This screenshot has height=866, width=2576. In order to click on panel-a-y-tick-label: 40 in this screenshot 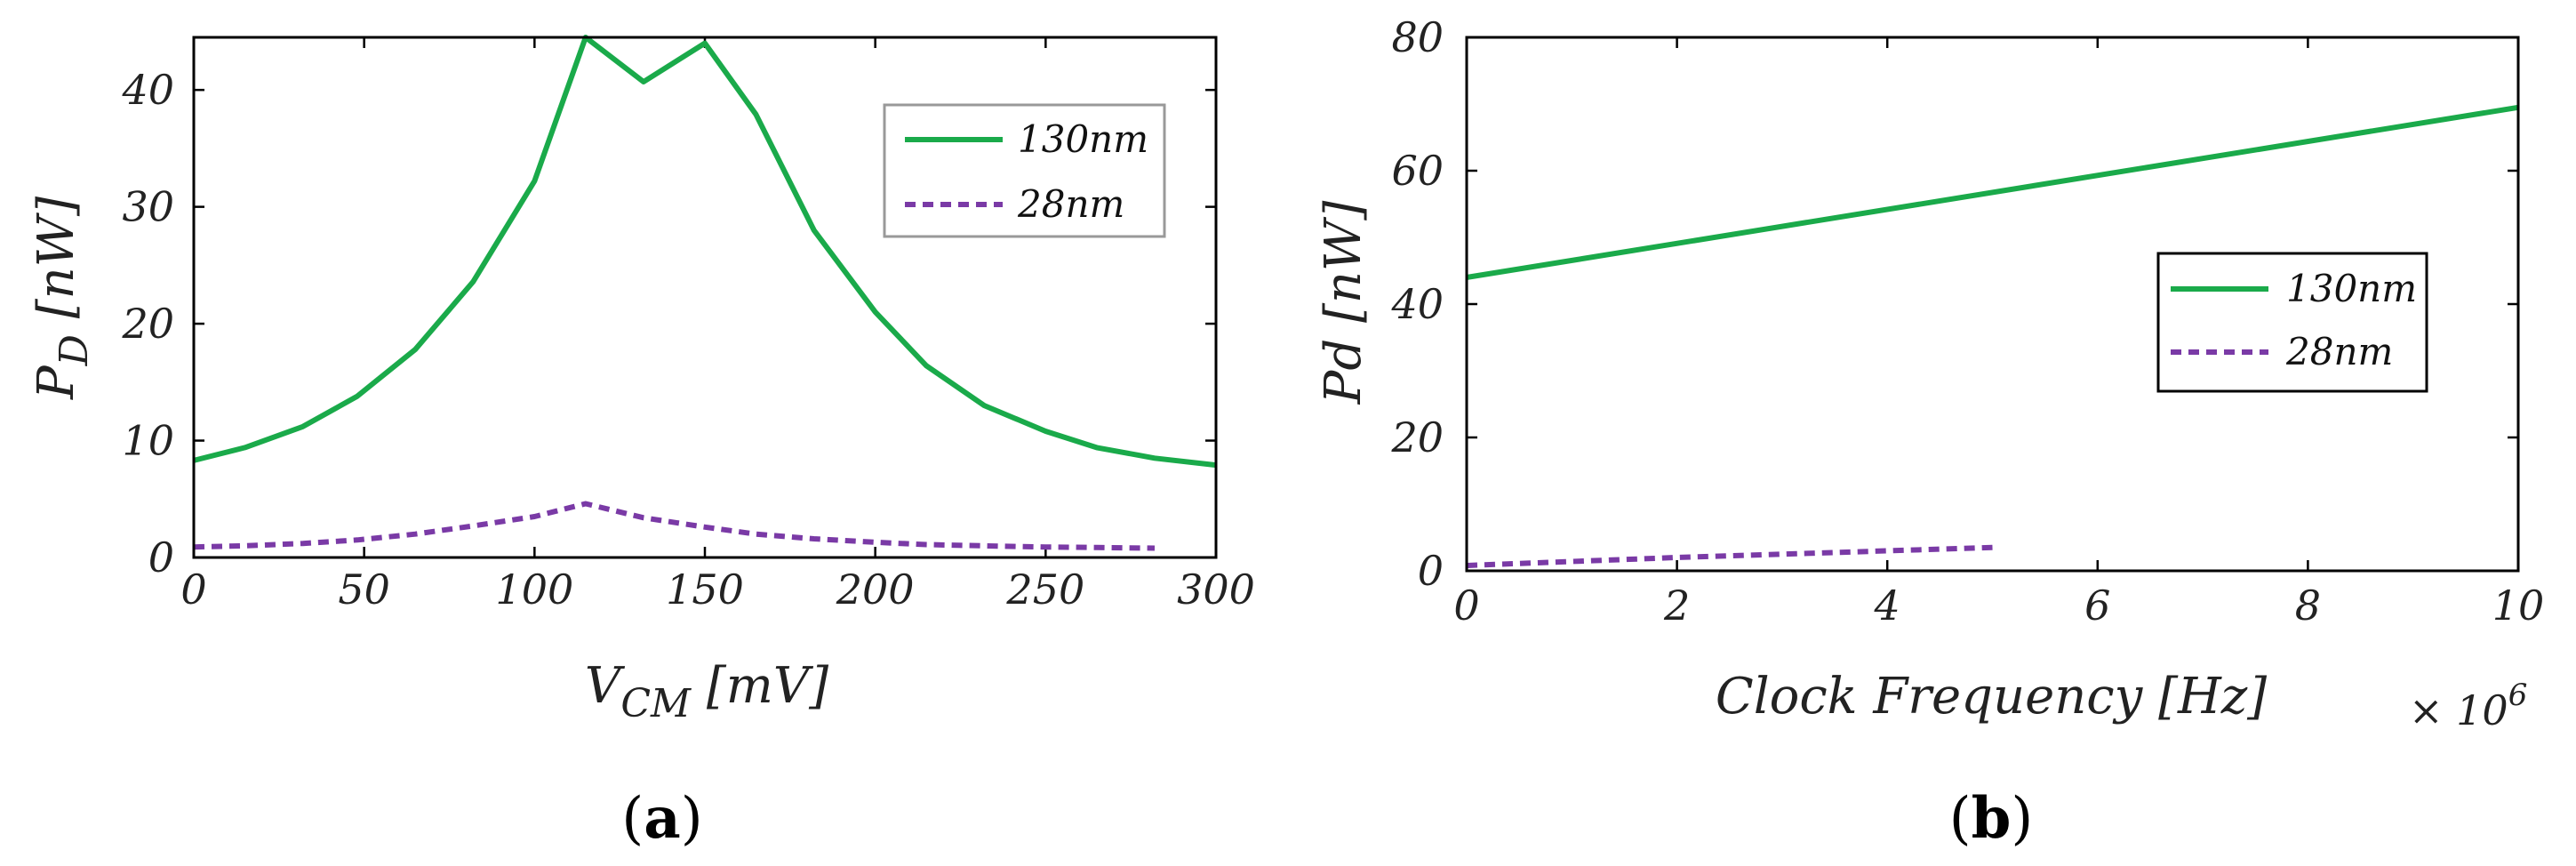, I will do `click(147, 90)`.